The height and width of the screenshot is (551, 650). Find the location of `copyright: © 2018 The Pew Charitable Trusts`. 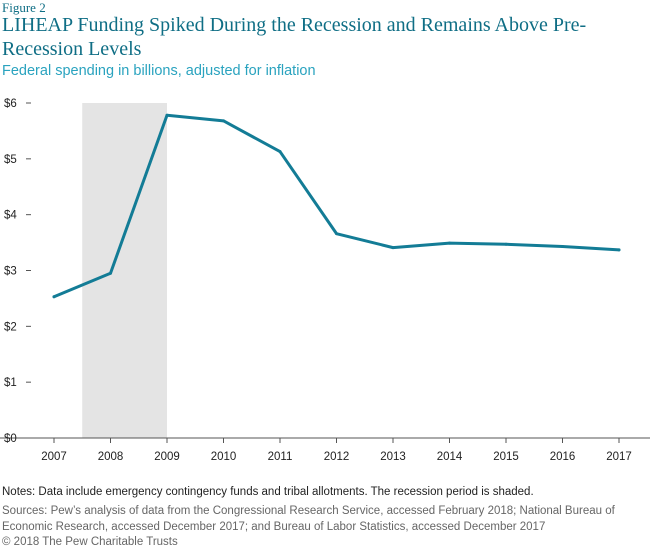

copyright: © 2018 The Pew Charitable Trusts is located at coordinates (90, 542).